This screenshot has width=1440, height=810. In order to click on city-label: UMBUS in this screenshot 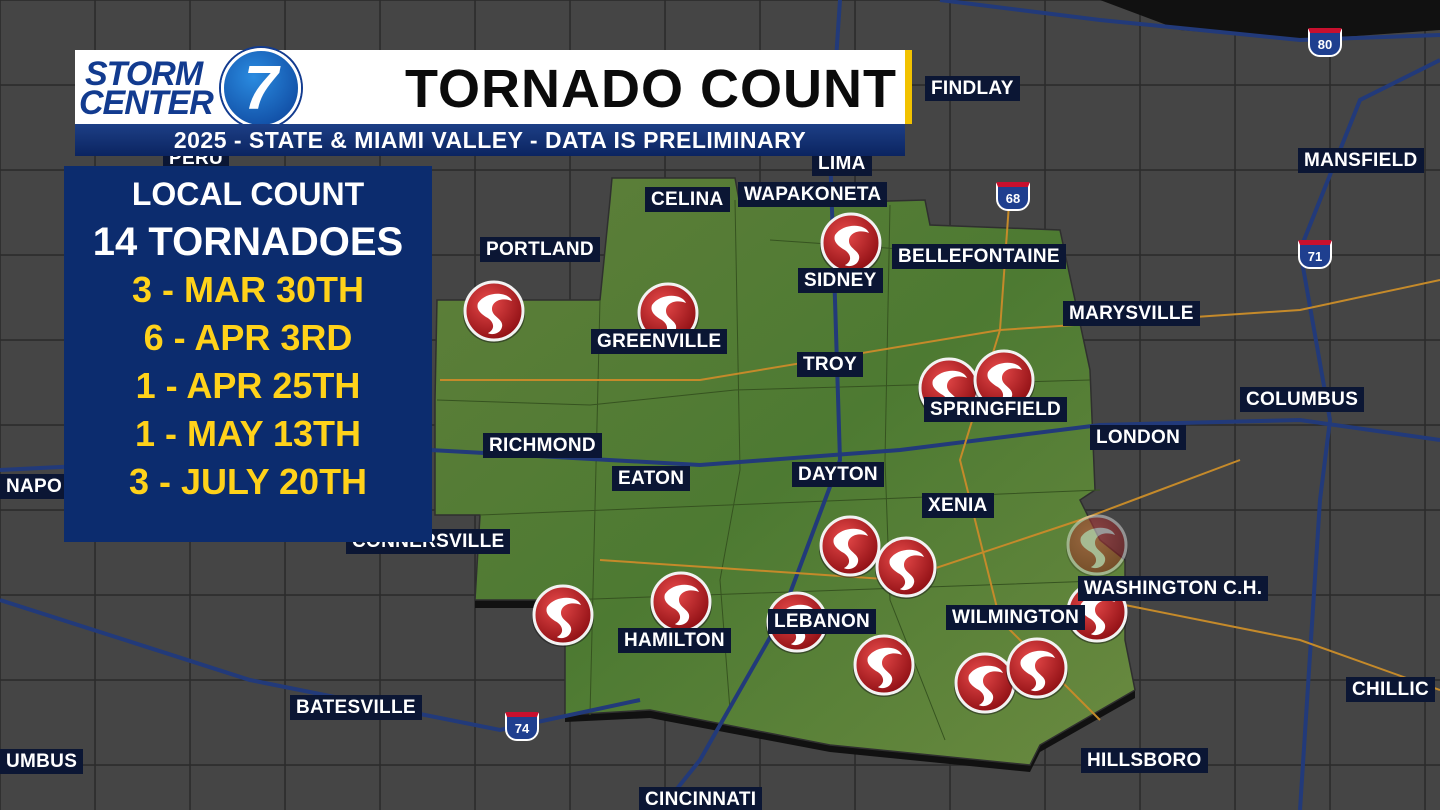, I will do `click(42, 761)`.